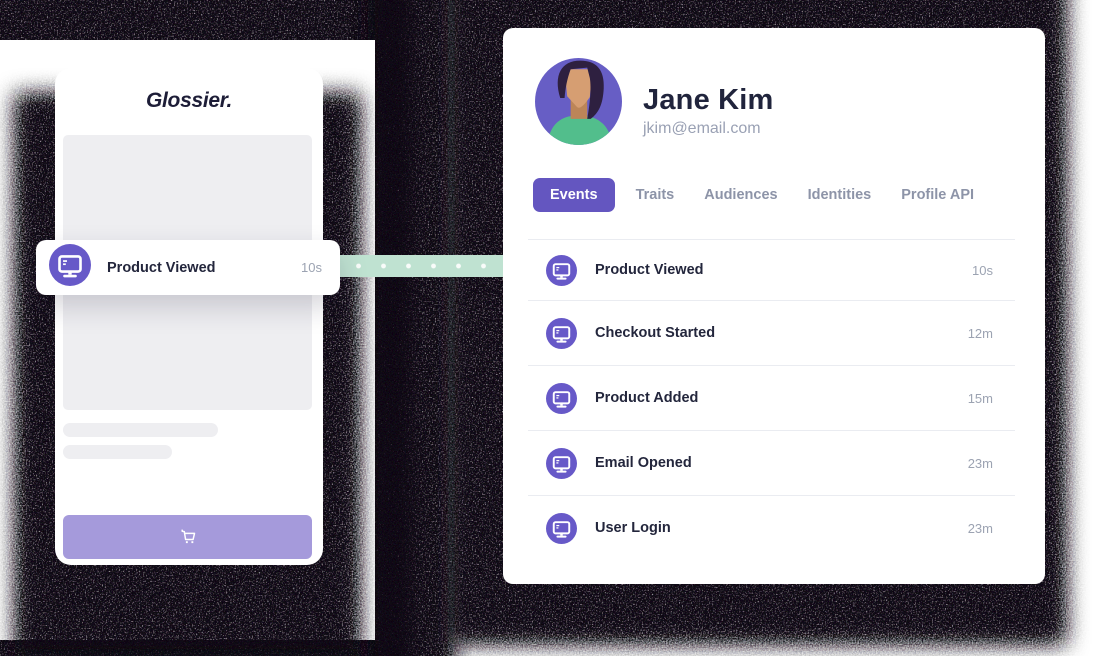 This screenshot has width=1095, height=656. Describe the element at coordinates (161, 267) in the screenshot. I see `toast-event-label: Product Viewed` at that location.